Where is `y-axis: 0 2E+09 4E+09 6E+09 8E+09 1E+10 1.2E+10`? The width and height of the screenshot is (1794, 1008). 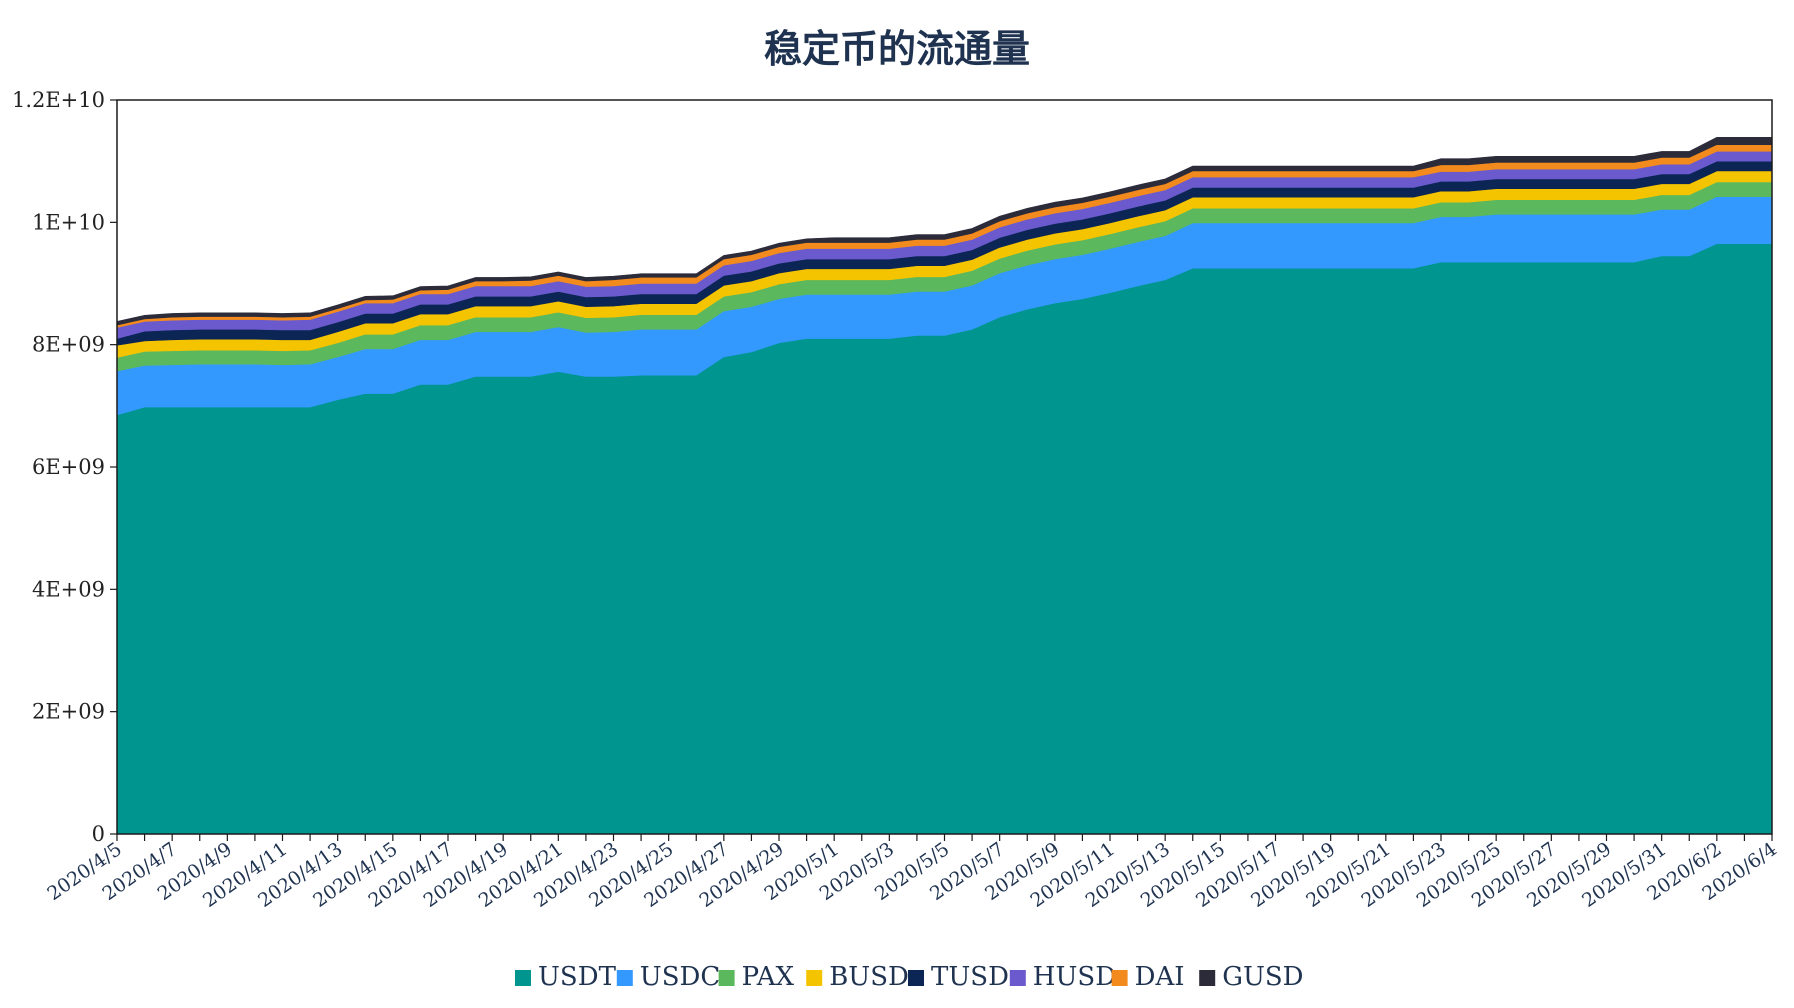
y-axis: 0 2E+09 4E+09 6E+09 8E+09 1E+10 1.2E+10 is located at coordinates (64, 467).